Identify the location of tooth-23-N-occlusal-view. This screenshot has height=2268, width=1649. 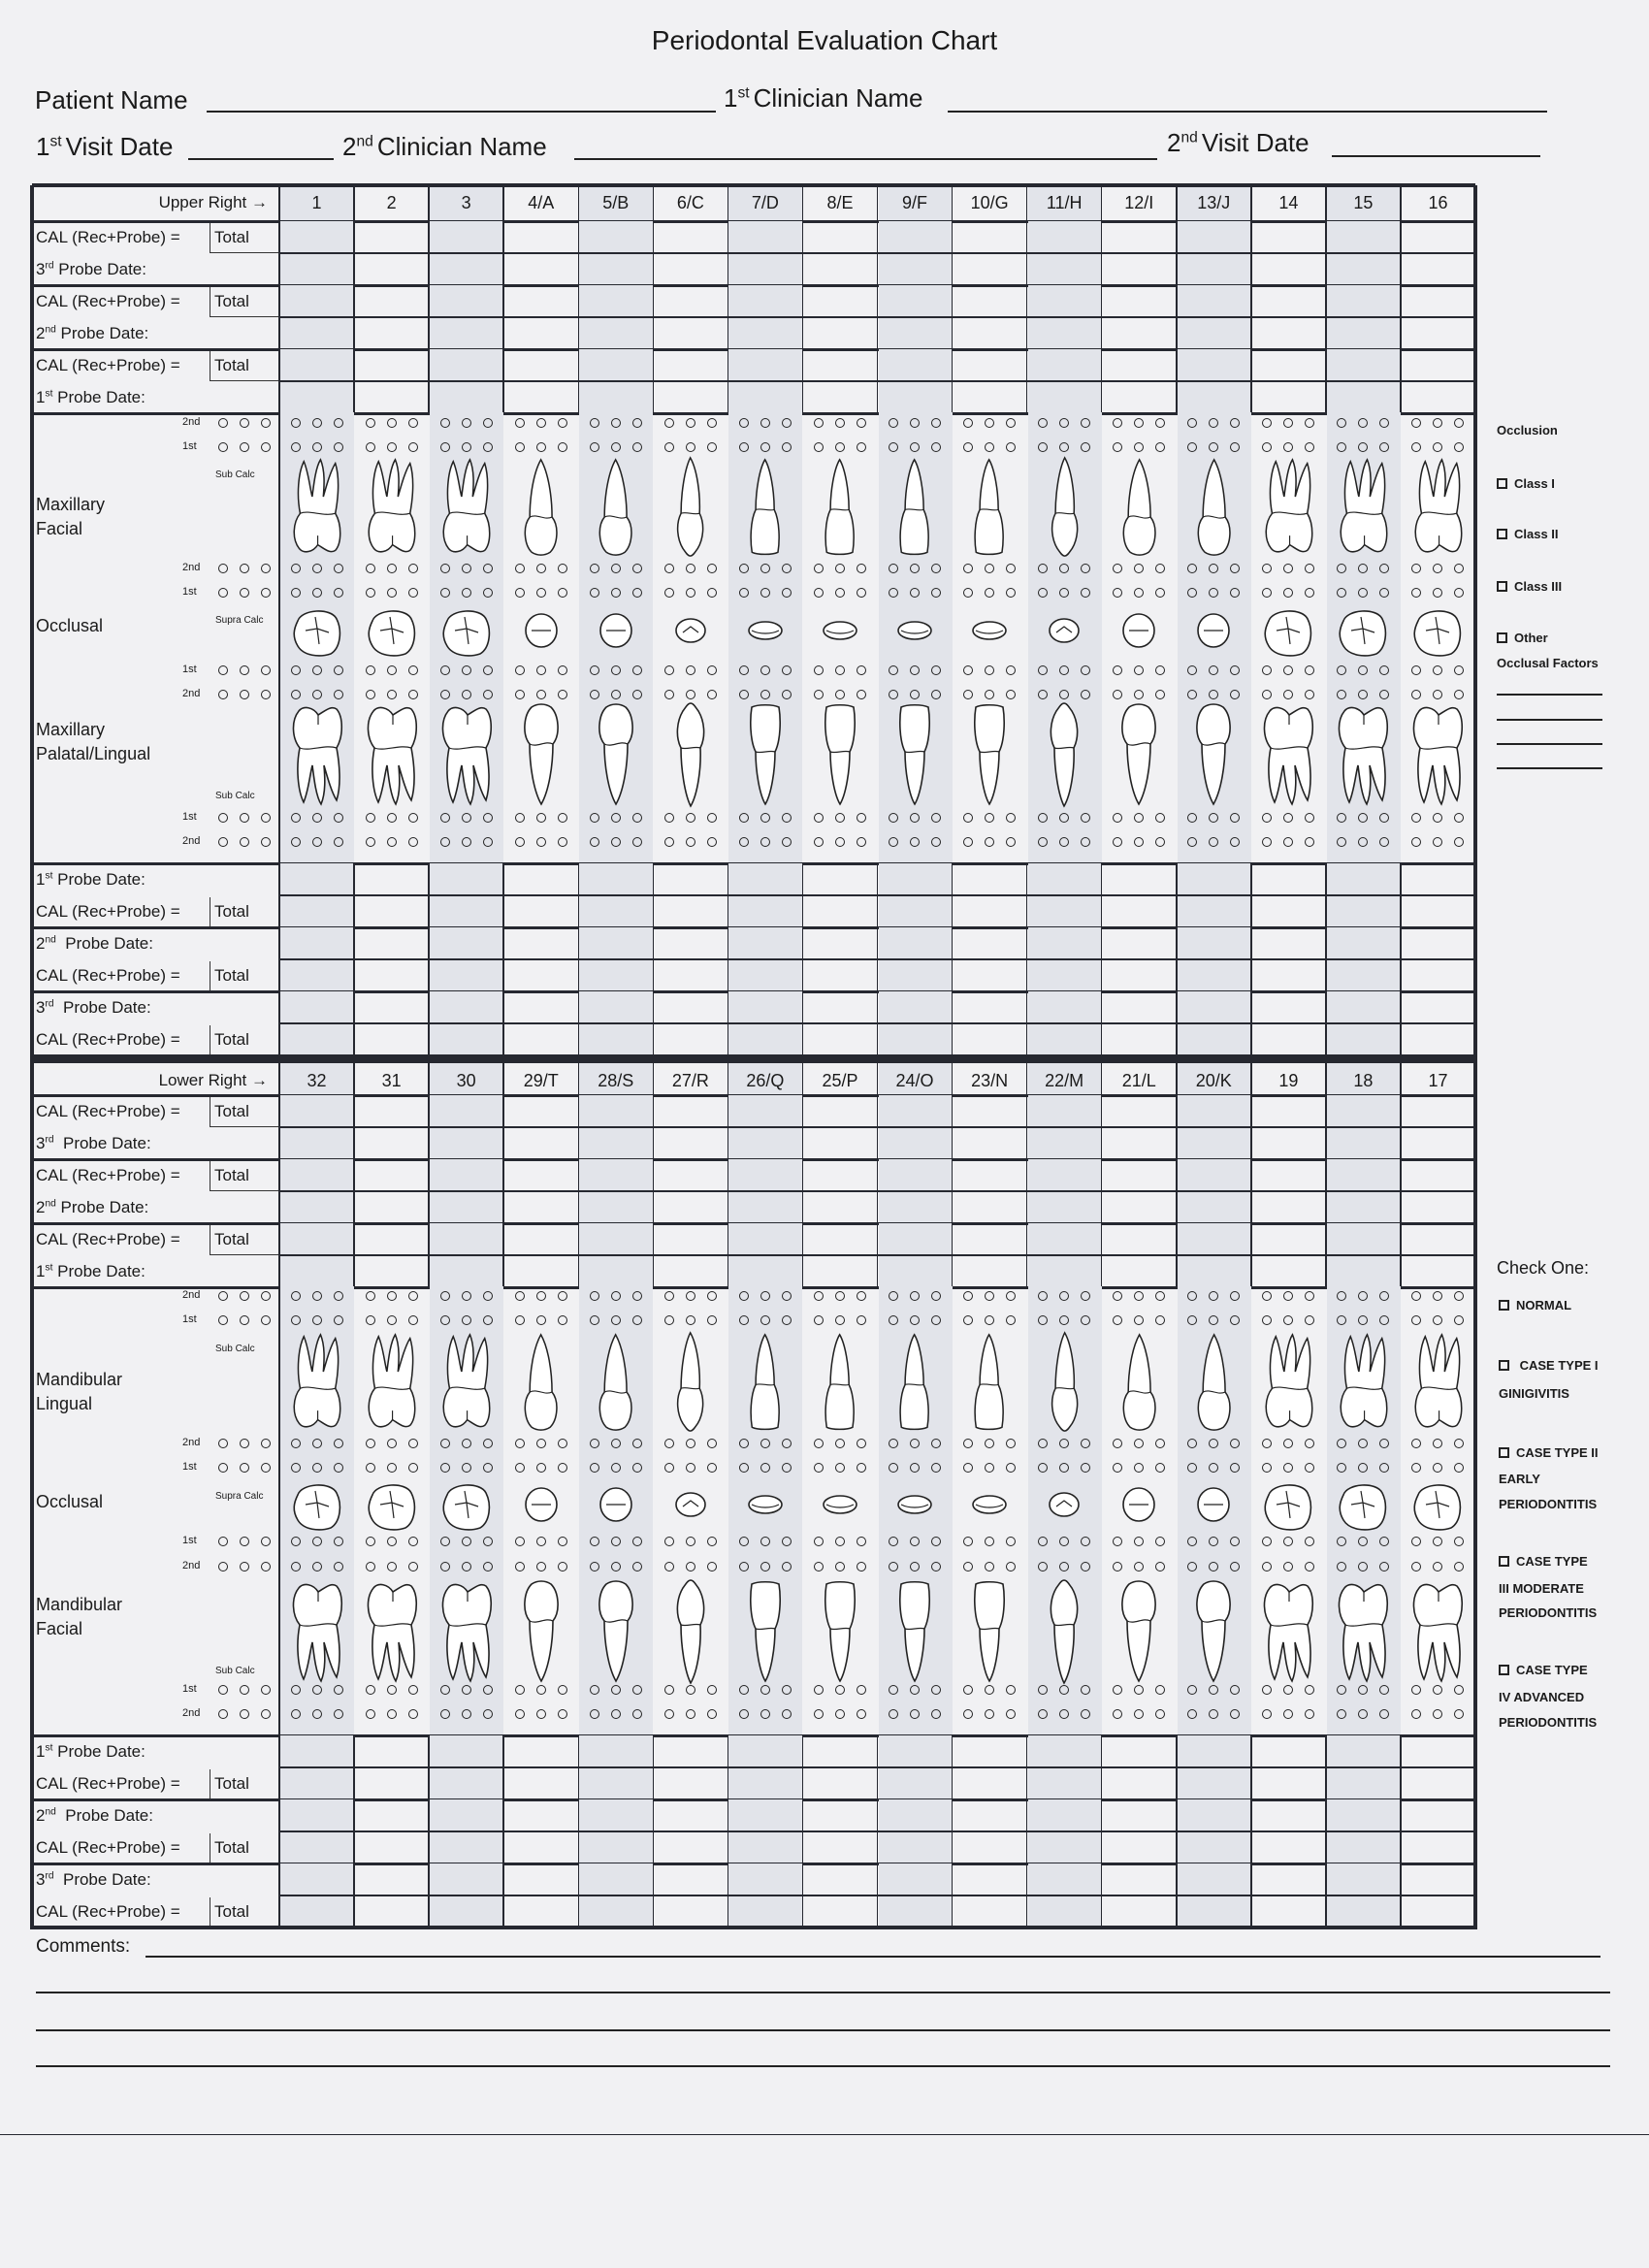
(989, 1504).